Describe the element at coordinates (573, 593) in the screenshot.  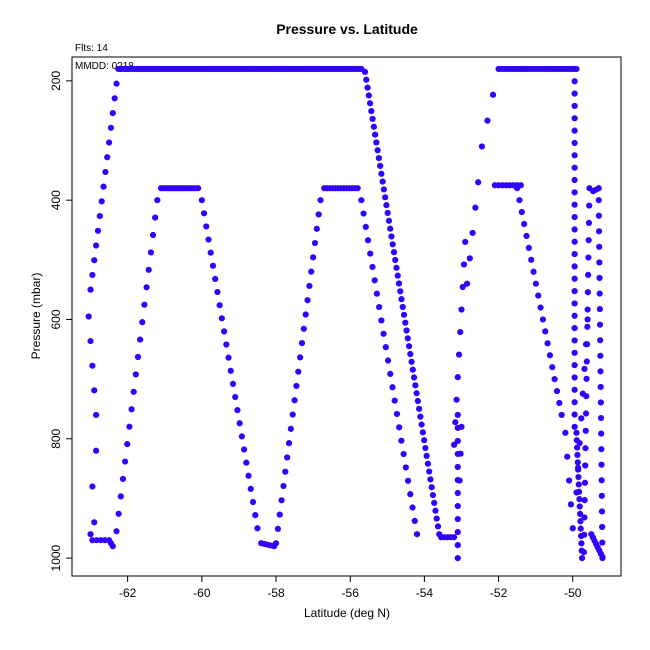
I see `x-tick-label: -50` at that location.